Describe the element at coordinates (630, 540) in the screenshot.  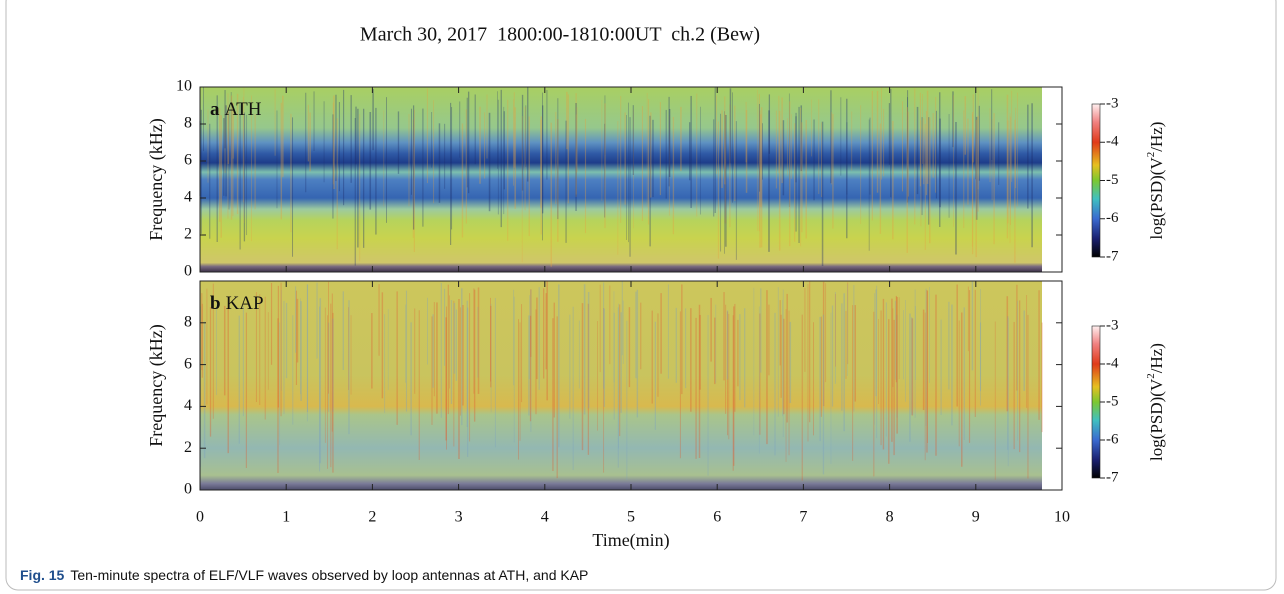
I see `x-axis-label: Time(min)` at that location.